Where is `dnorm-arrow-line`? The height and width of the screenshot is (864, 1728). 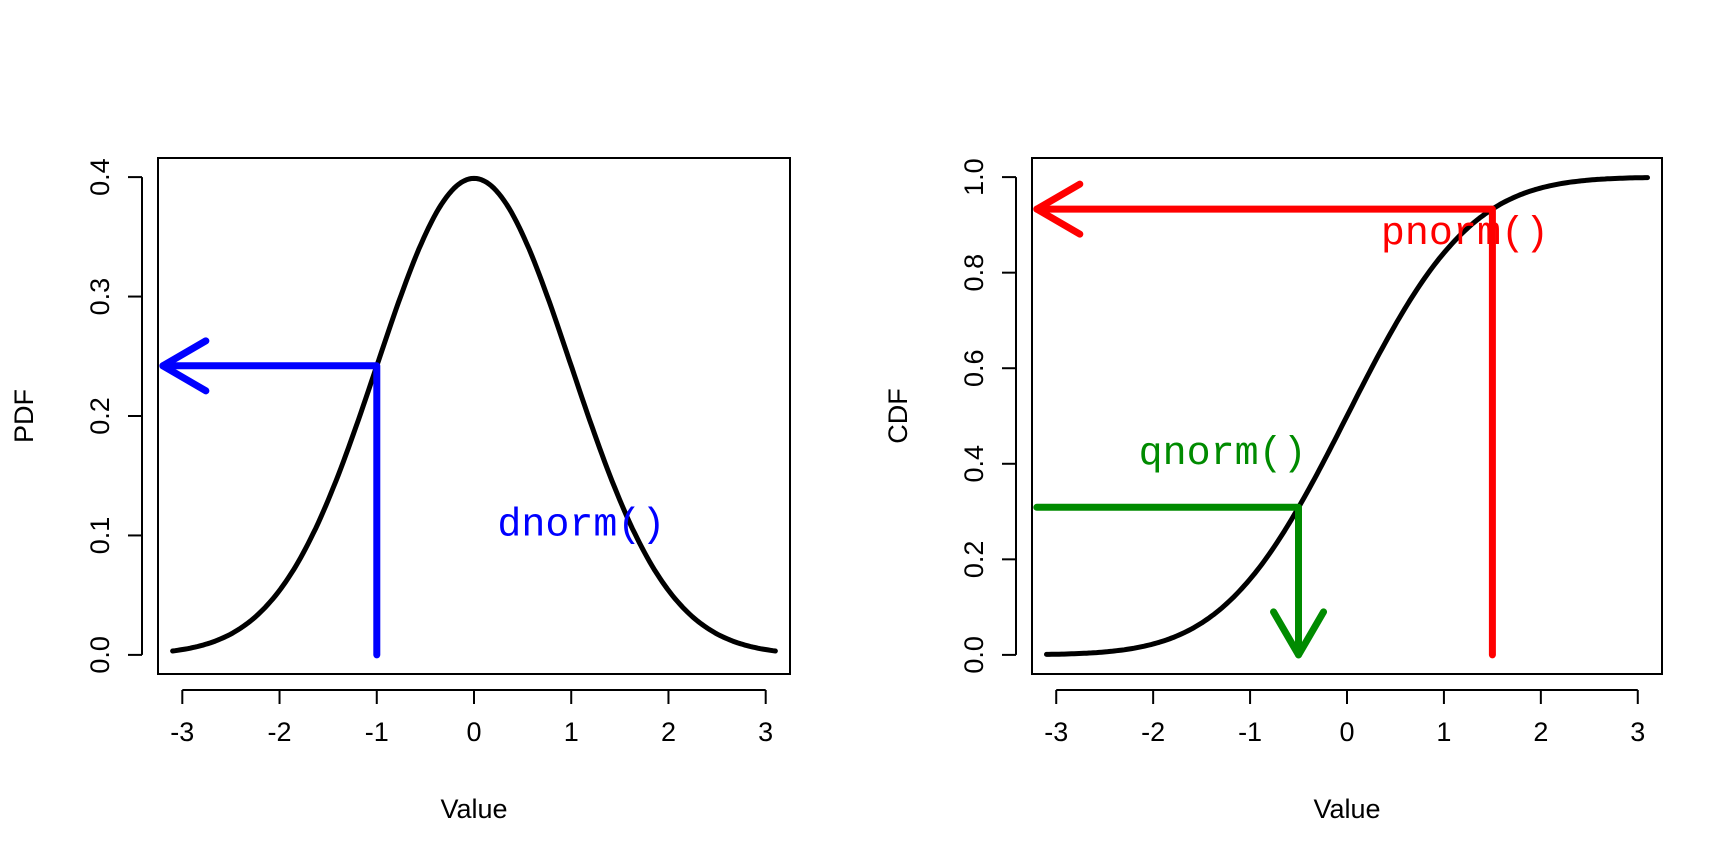 dnorm-arrow-line is located at coordinates (270, 510).